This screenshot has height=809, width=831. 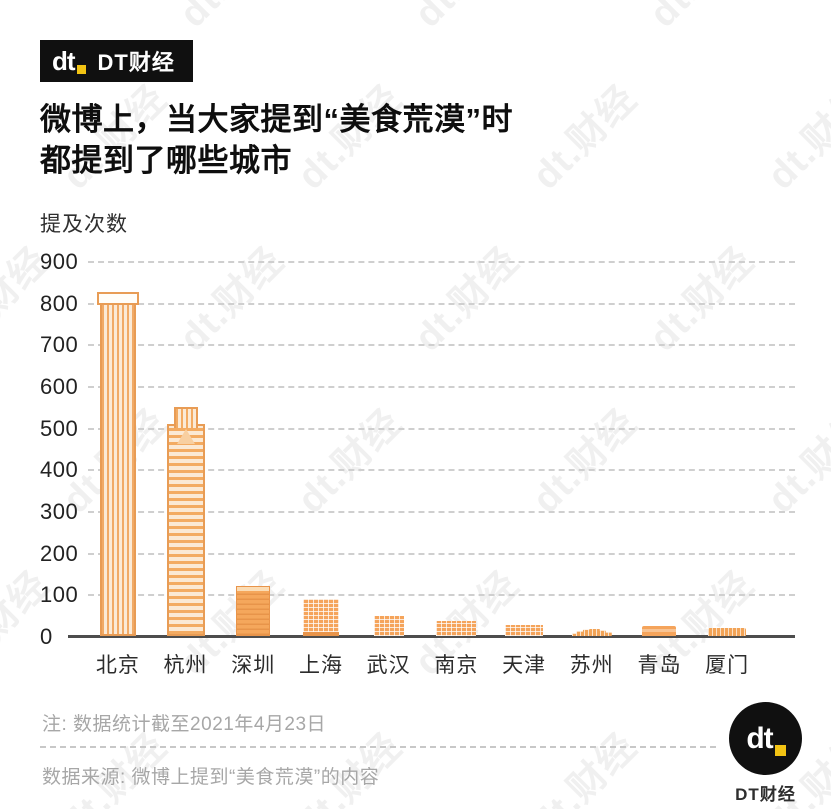 I want to click on x-axis-line, so click(x=431, y=636).